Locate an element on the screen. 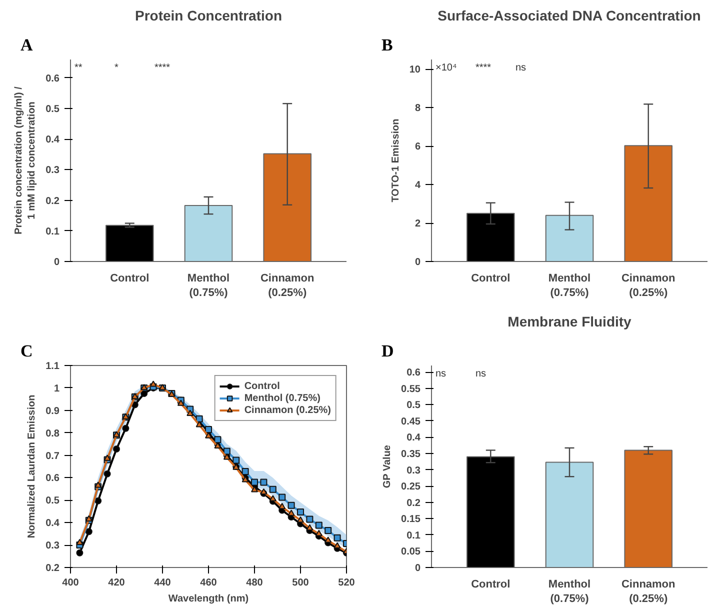  x-tick-label: 400 is located at coordinates (71, 583).